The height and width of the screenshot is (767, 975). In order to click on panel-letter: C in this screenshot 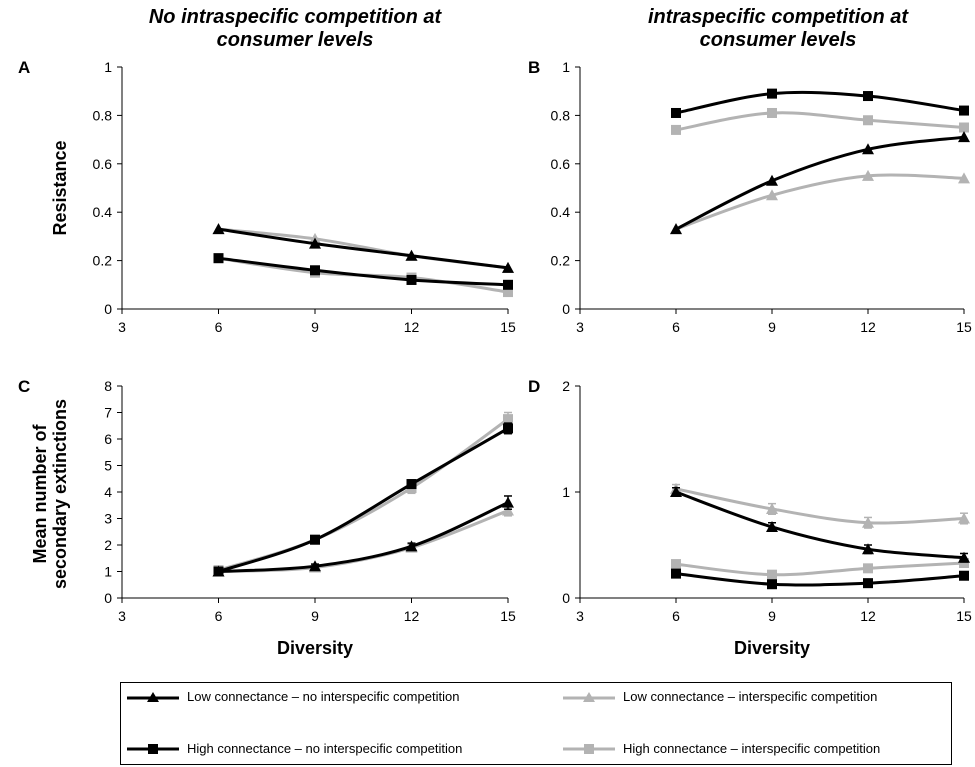, I will do `click(24, 386)`.